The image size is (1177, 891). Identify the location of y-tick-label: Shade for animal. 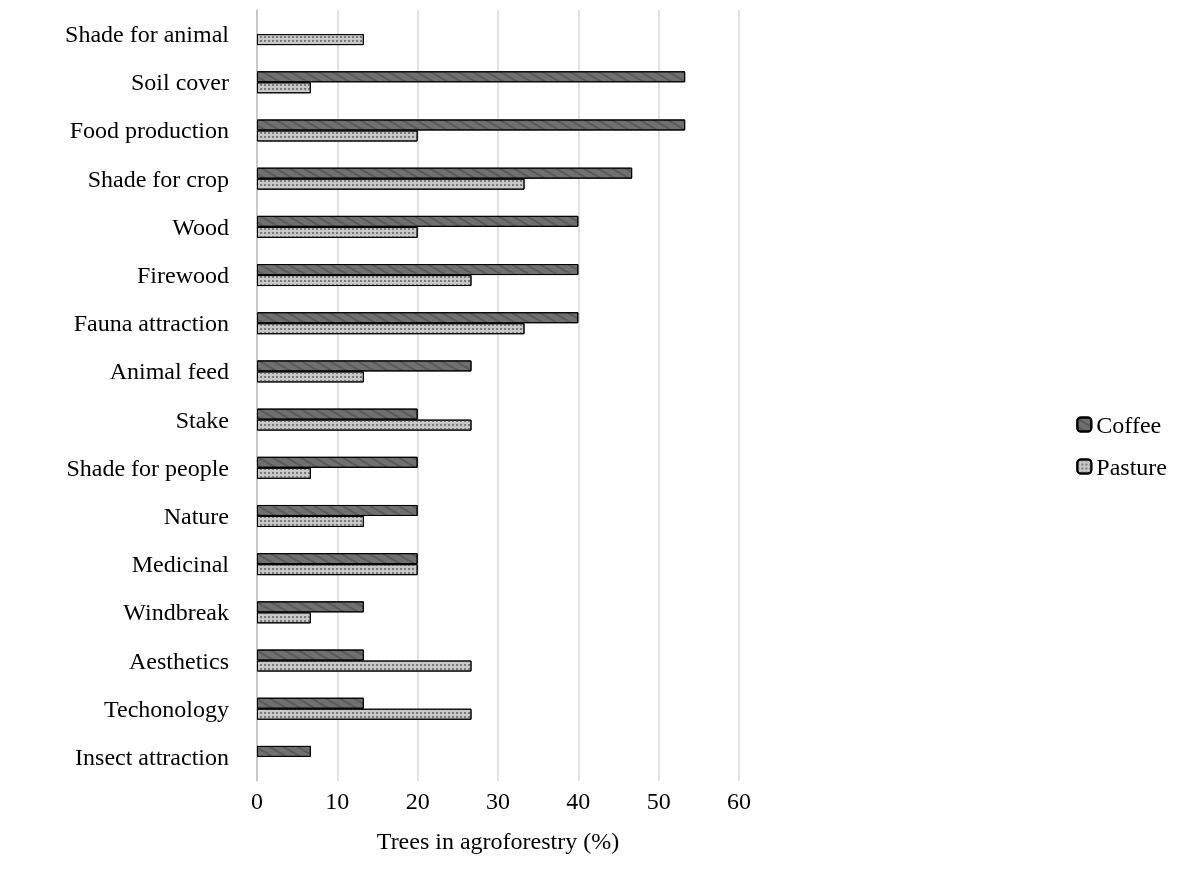
(147, 34).